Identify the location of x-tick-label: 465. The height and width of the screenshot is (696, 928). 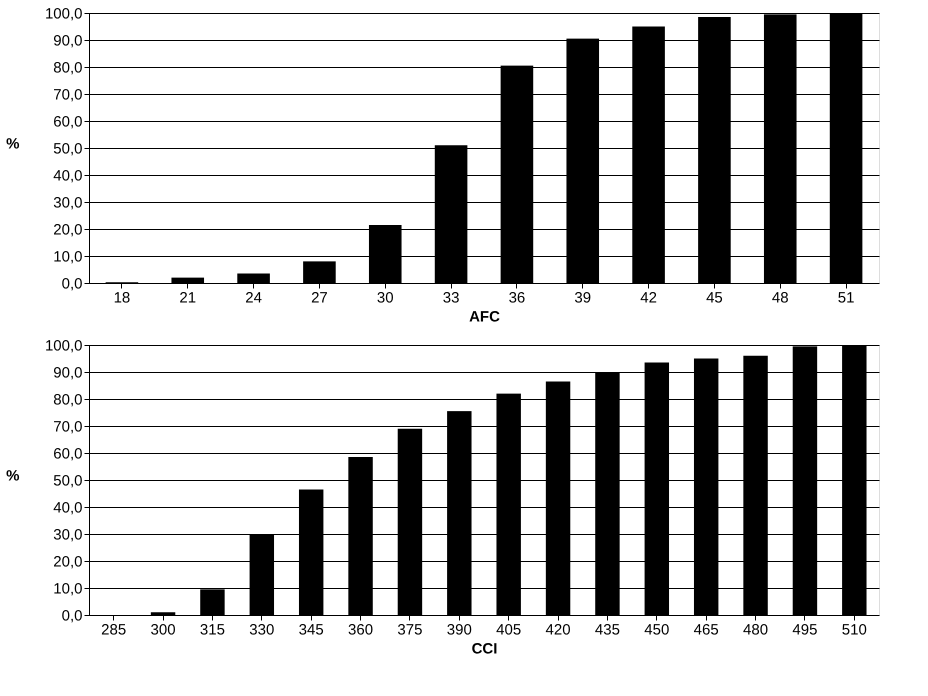
(706, 630).